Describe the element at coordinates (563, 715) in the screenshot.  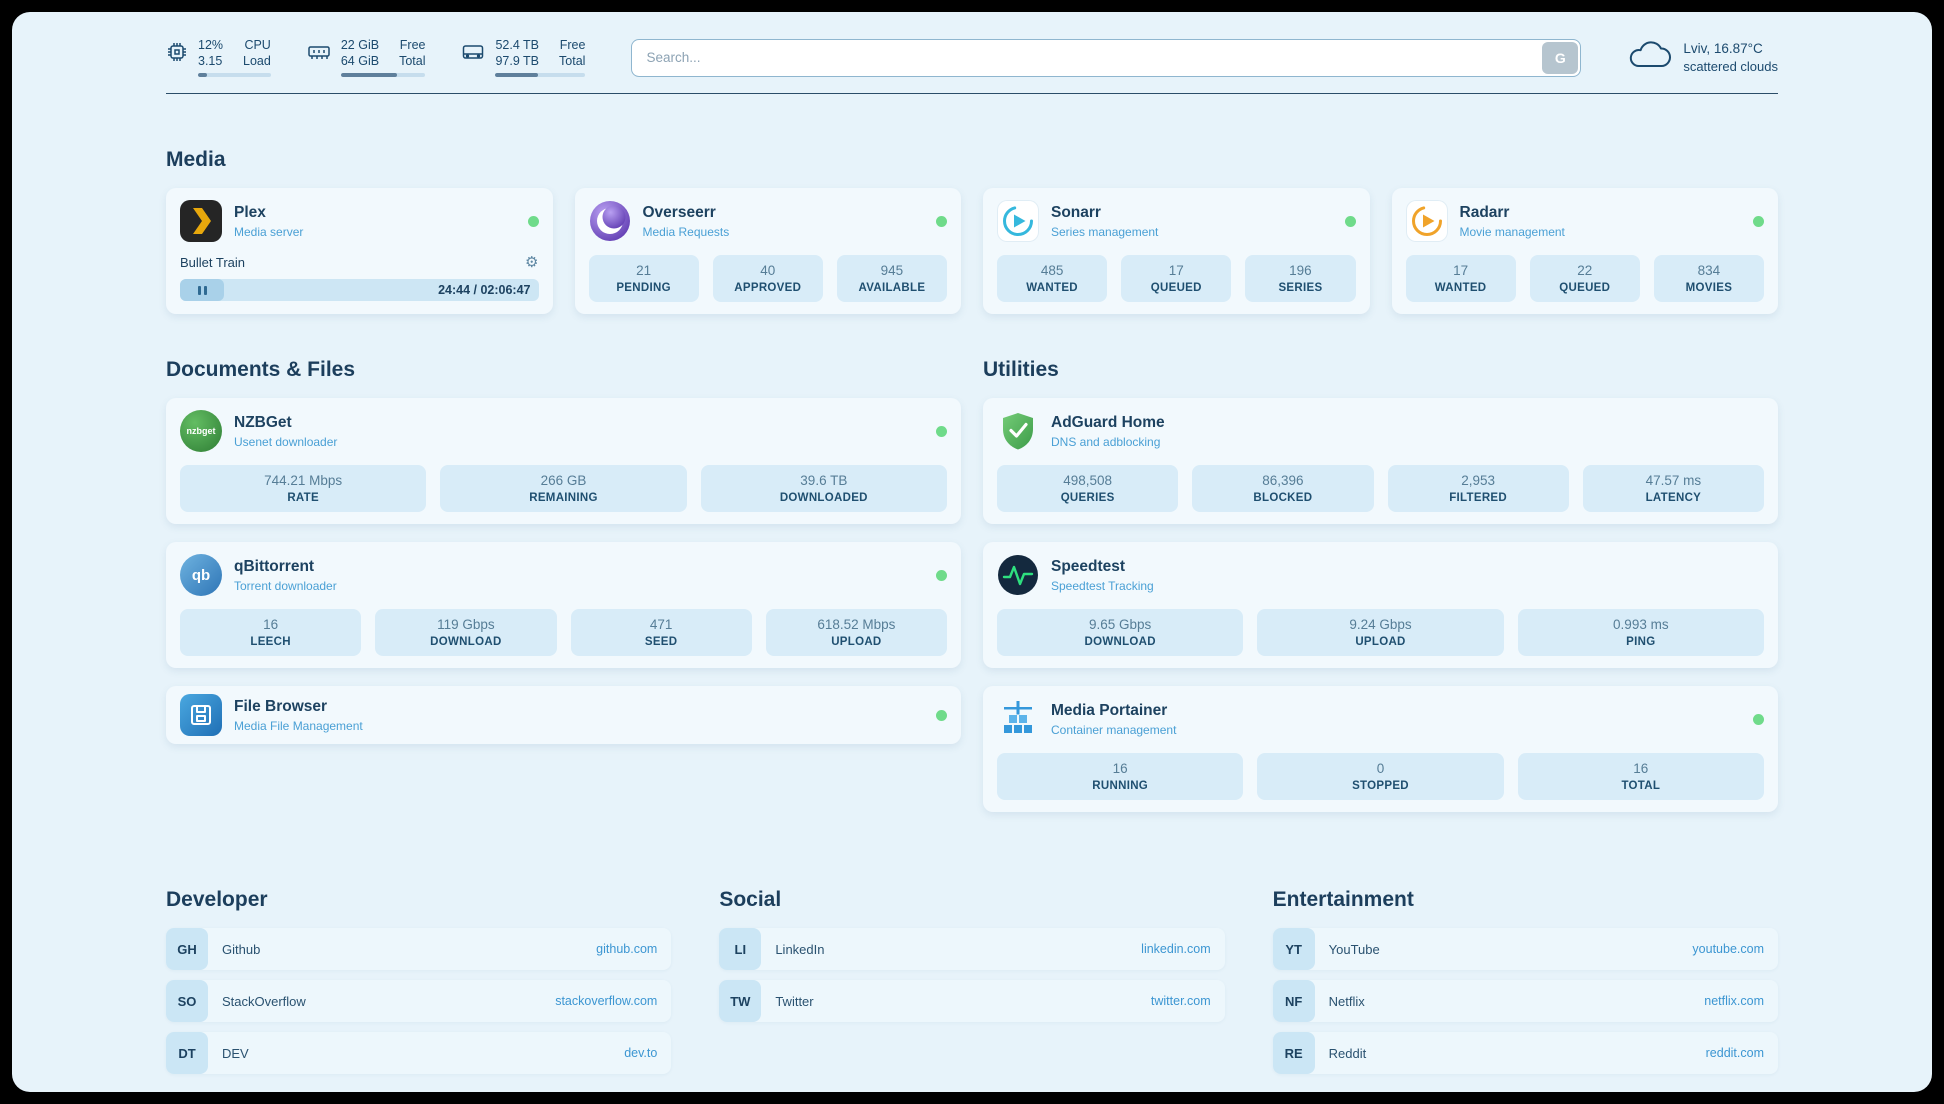
I see `filebrowser-card: File Browser Media File Management` at that location.